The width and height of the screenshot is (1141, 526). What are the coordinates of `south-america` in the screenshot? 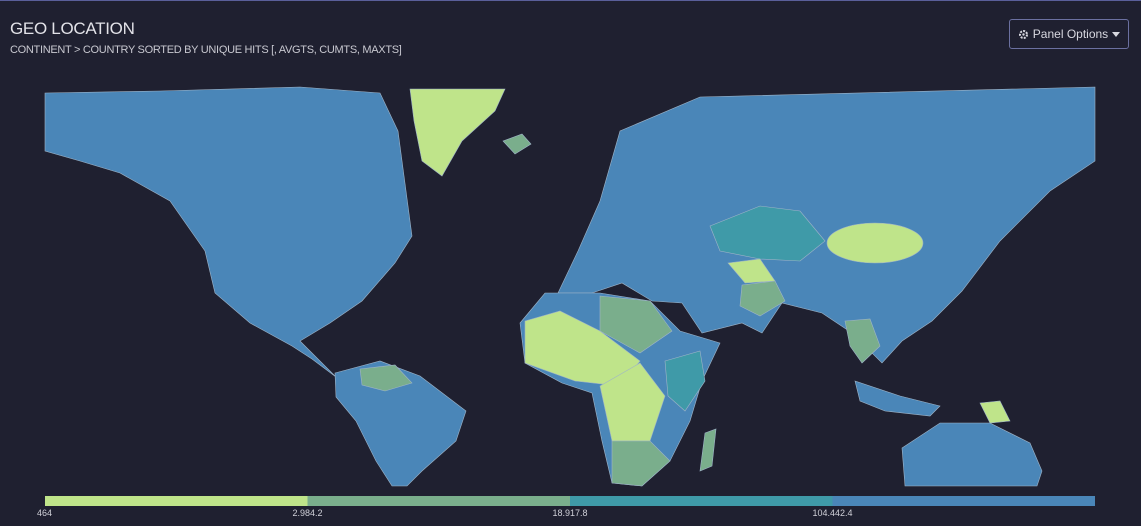 It's located at (400, 423).